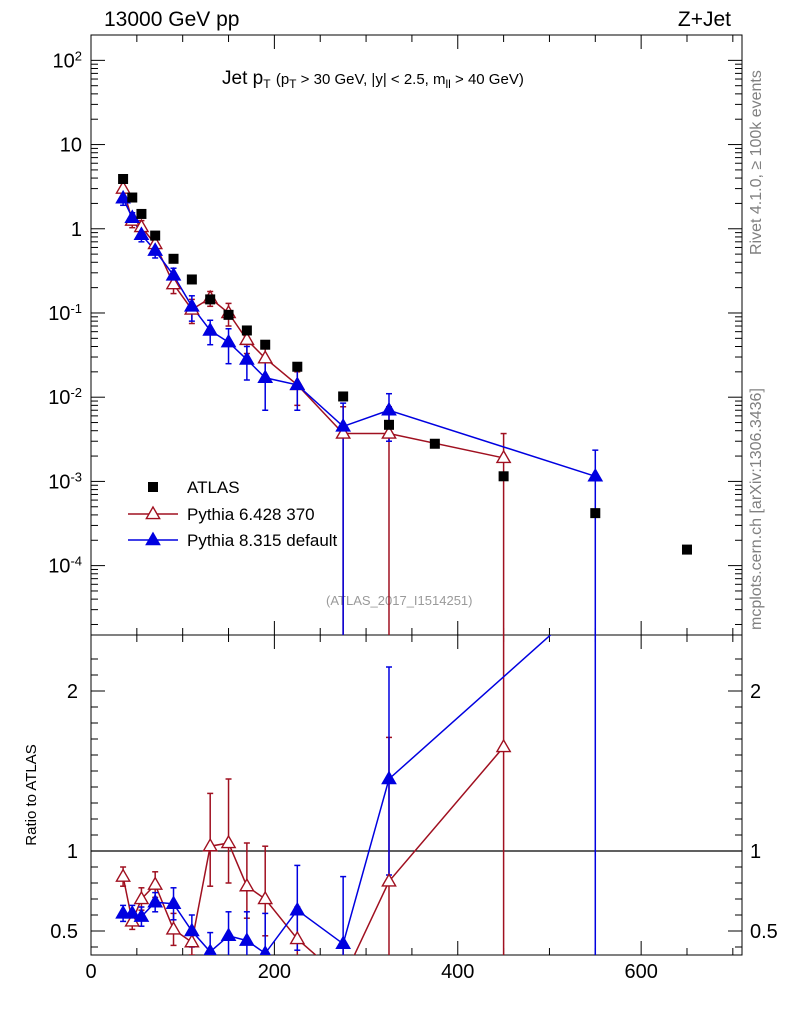 Image resolution: width=786 pixels, height=1024 pixels. Describe the element at coordinates (65, 481) in the screenshot. I see `y-tick-label: 10⁻³` at that location.